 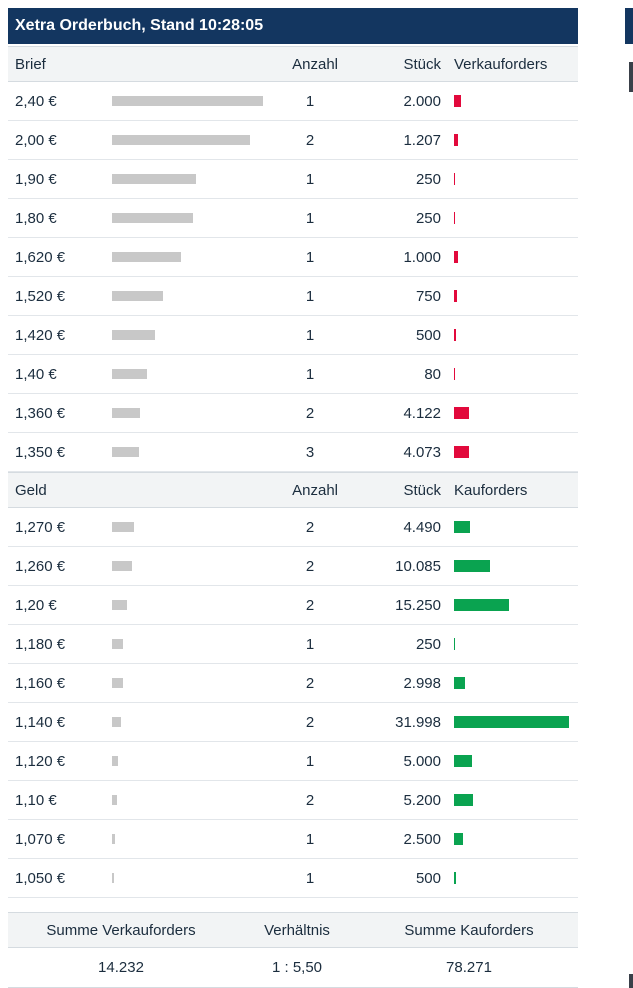 What do you see at coordinates (422, 527) in the screenshot?
I see `volume-cell: 4.490` at bounding box center [422, 527].